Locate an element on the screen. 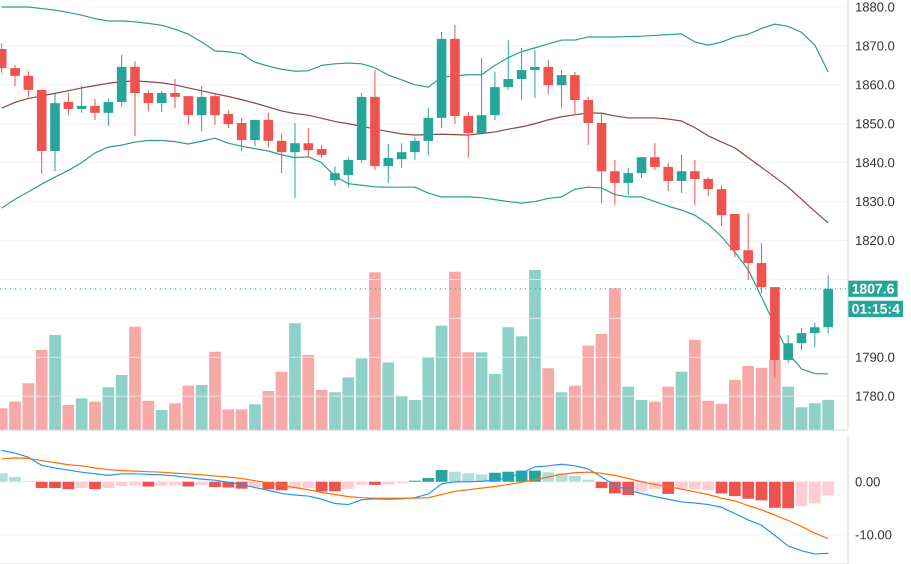  y-tick-label: 0.00 is located at coordinates (868, 481).